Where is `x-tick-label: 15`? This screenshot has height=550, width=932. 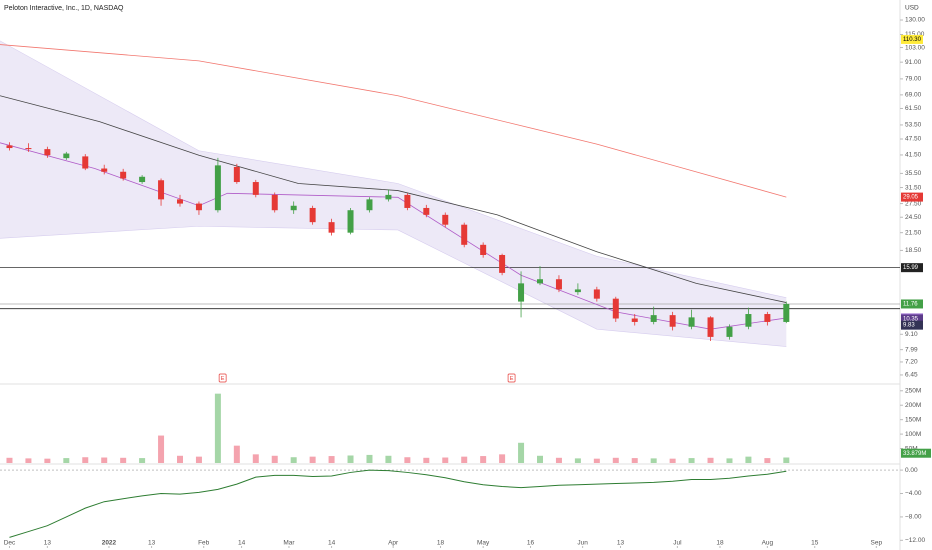
x-tick-label: 15 is located at coordinates (815, 543).